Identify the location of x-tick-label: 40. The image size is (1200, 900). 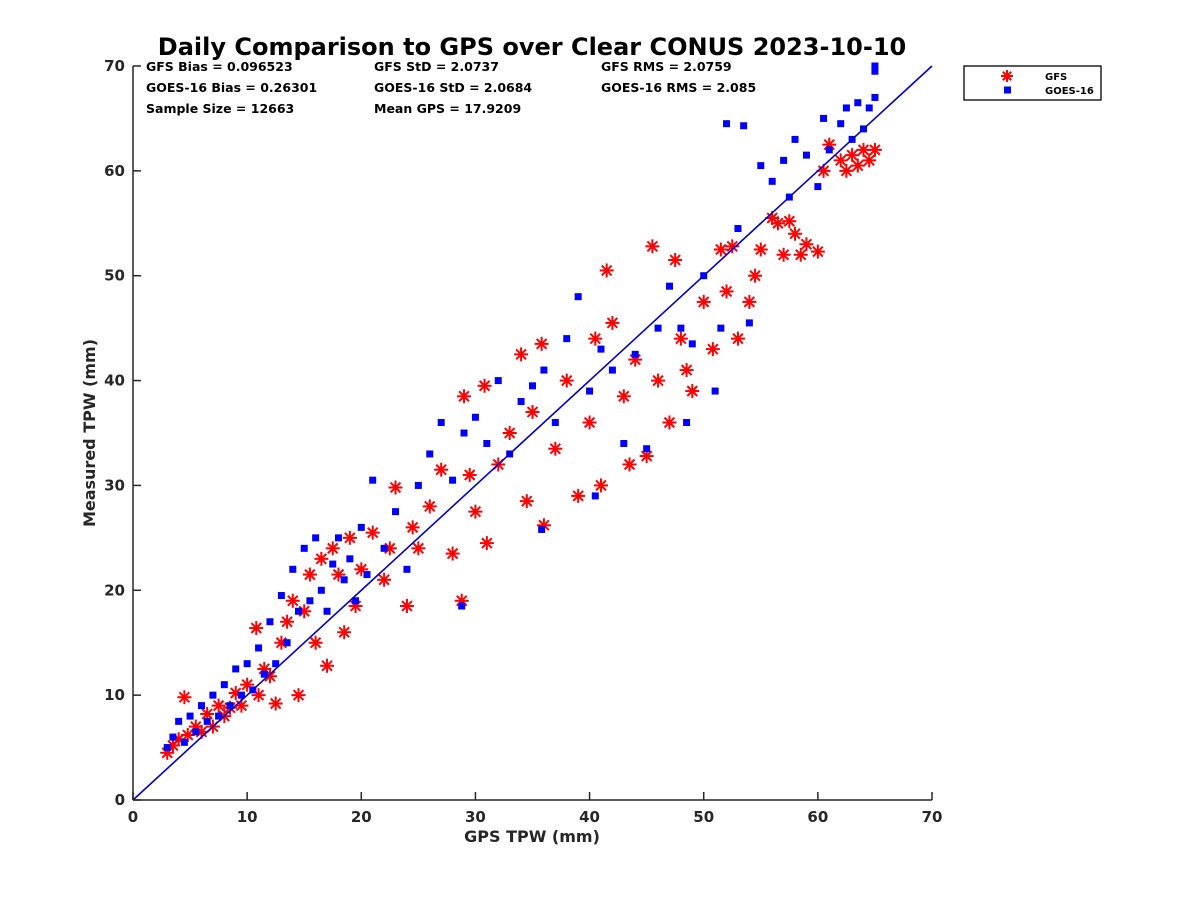
(589, 817).